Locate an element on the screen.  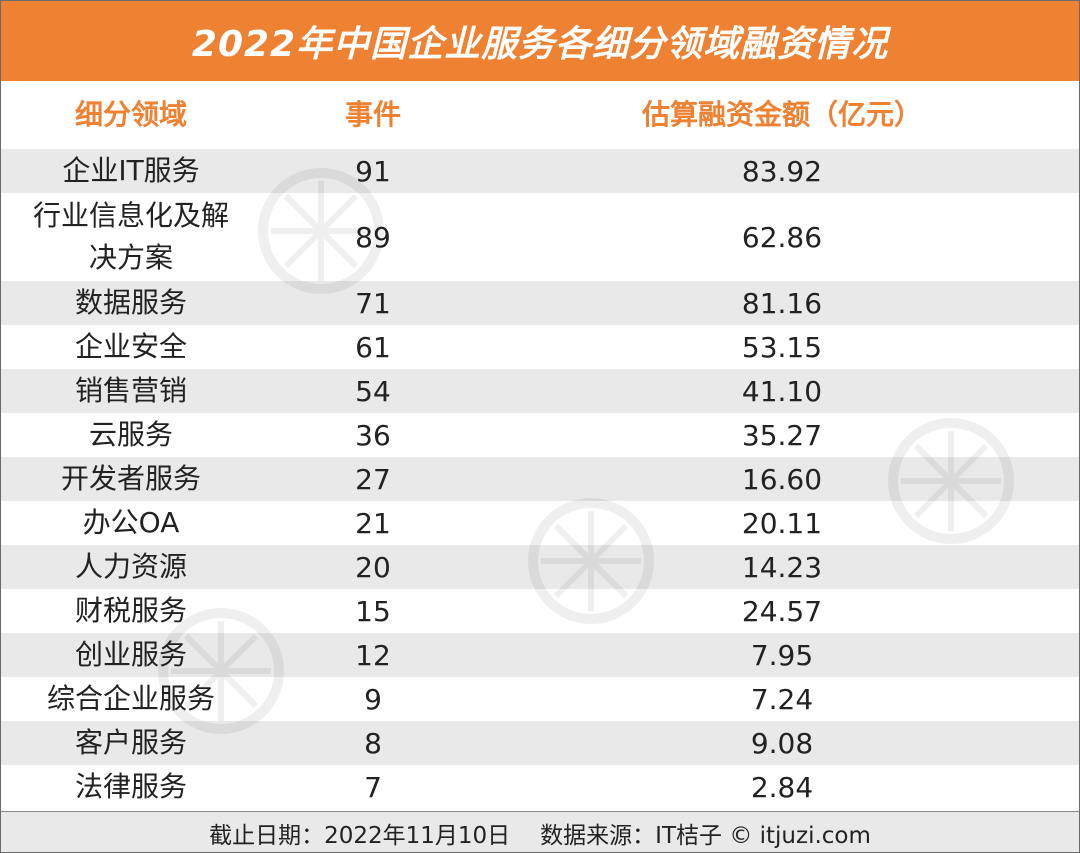
cell-amount: 41.10 is located at coordinates (782, 391).